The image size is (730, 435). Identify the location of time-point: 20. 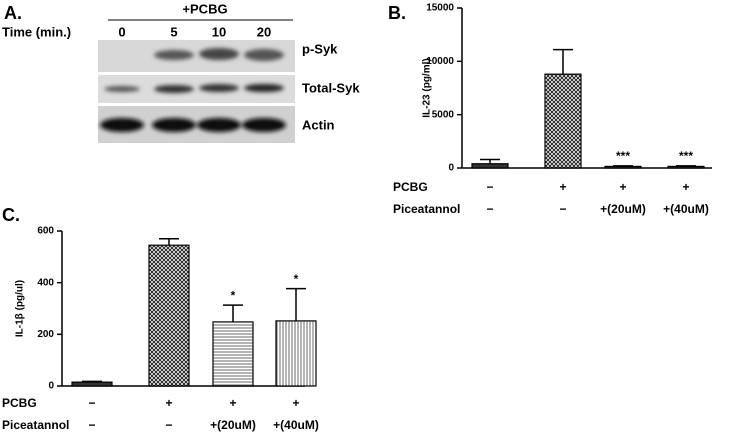
(264, 31).